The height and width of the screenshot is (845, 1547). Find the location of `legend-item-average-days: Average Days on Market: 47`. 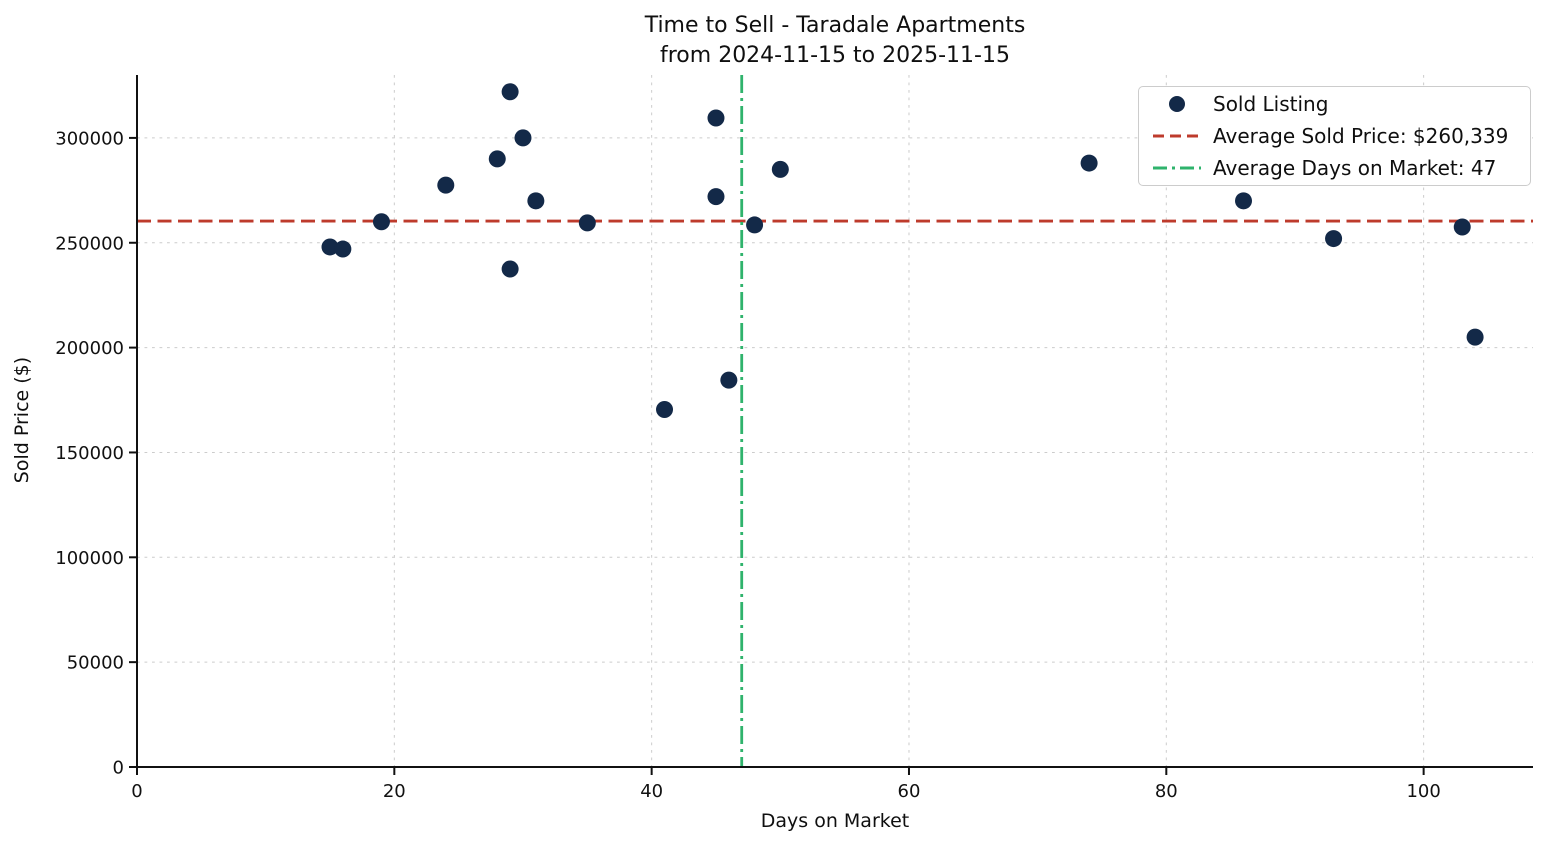

legend-item-average-days: Average Days on Market: 47 is located at coordinates (1334, 168).